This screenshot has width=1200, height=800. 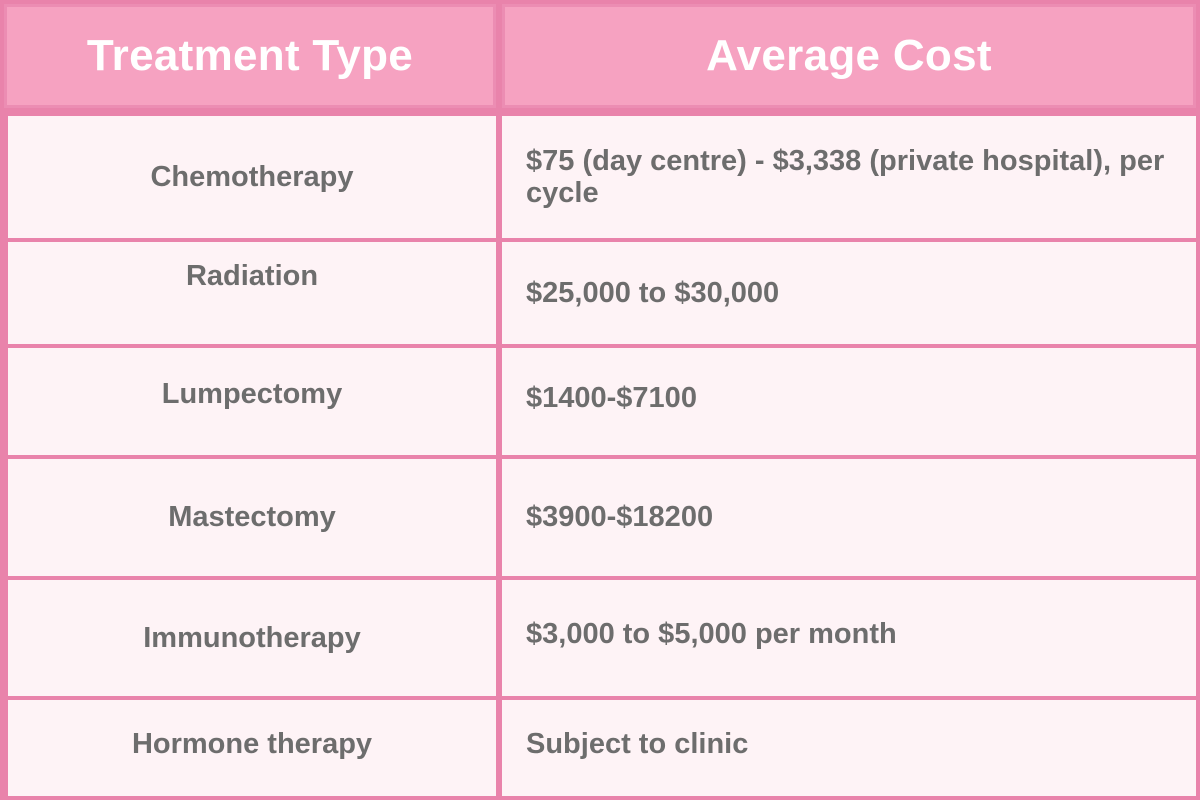 What do you see at coordinates (620, 517) in the screenshot?
I see `cost-mastectomy: $3900-$18200` at bounding box center [620, 517].